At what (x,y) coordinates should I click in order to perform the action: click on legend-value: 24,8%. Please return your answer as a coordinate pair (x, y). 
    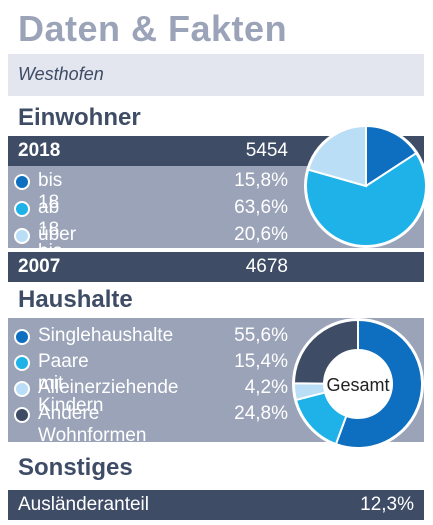
    Looking at the image, I should click on (261, 413).